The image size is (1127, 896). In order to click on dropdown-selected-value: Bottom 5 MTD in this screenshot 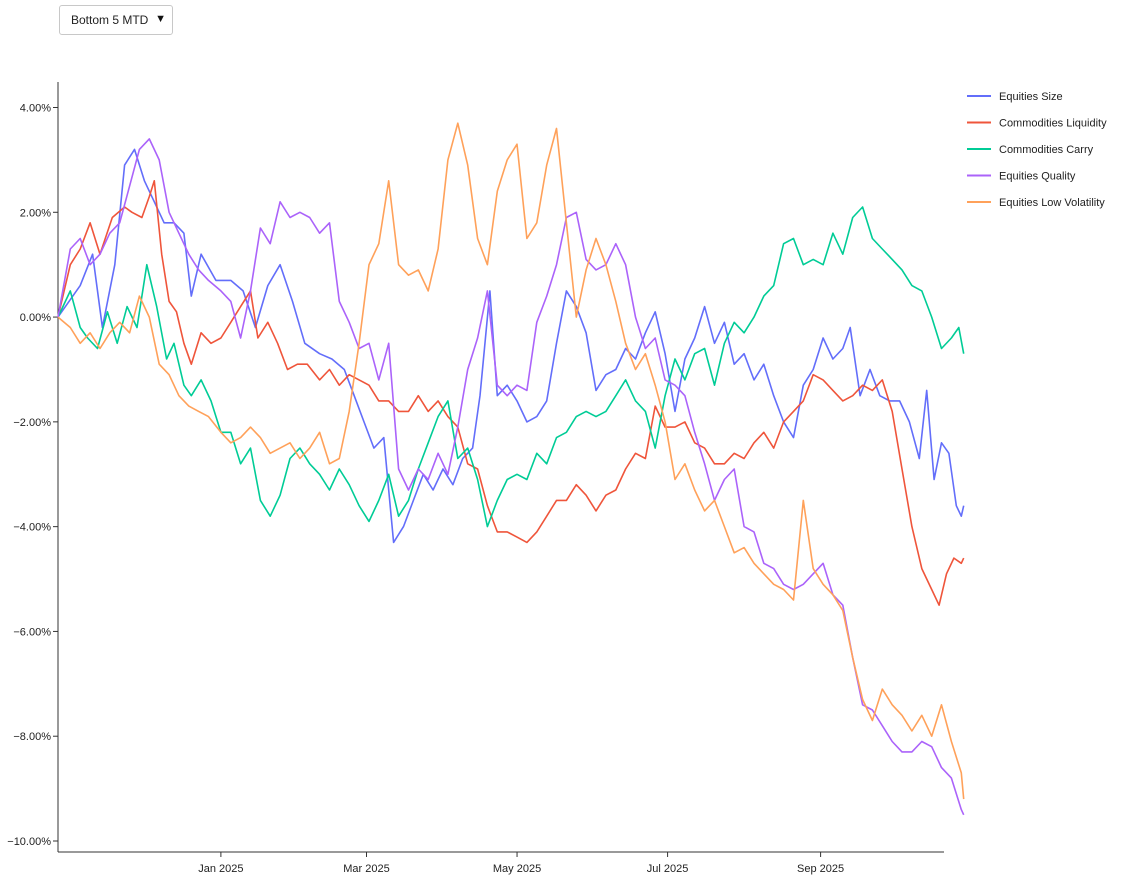, I will do `click(110, 20)`.